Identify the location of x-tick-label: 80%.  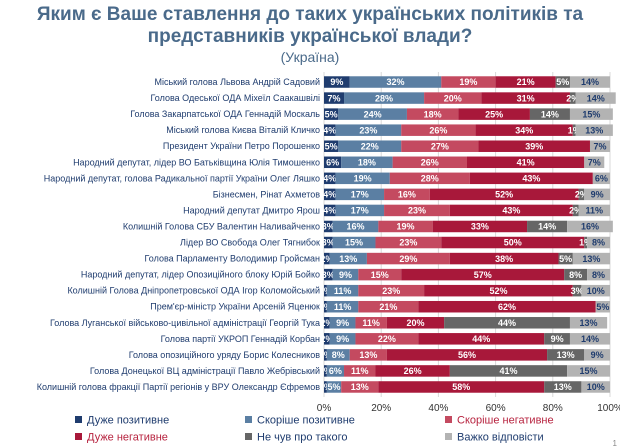
(553, 408).